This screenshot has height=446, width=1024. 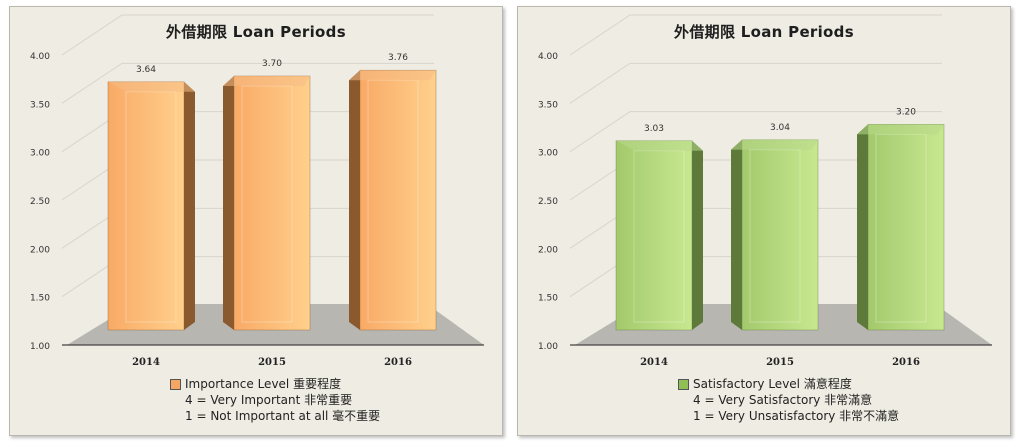 What do you see at coordinates (906, 112) in the screenshot?
I see `data-label: 3.20` at bounding box center [906, 112].